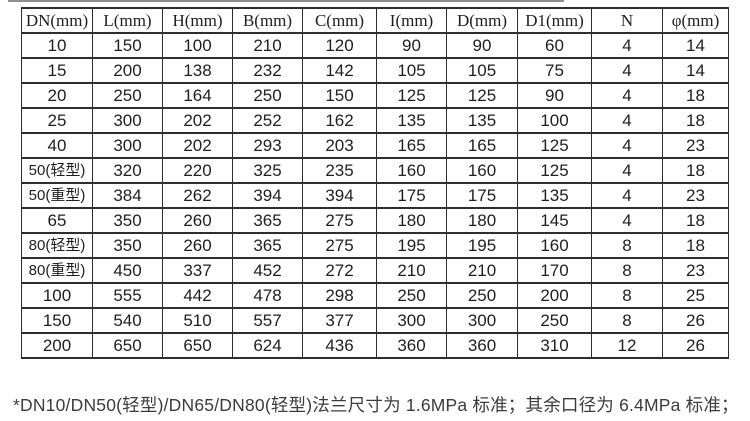 This screenshot has height=421, width=750. What do you see at coordinates (197, 95) in the screenshot?
I see `value-cell: 164` at bounding box center [197, 95].